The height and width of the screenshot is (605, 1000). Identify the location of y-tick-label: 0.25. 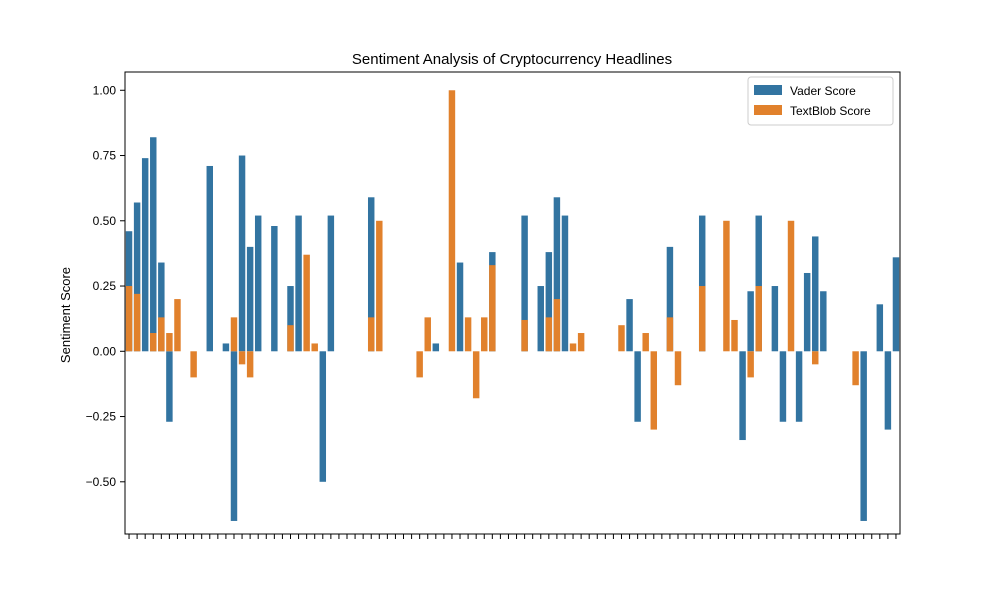
(105, 286).